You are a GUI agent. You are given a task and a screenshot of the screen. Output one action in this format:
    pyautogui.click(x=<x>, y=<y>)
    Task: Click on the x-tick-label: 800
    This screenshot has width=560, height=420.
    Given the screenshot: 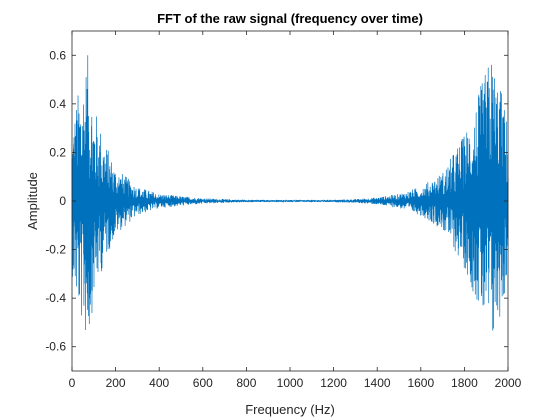 What is the action you would take?
    pyautogui.click(x=246, y=383)
    